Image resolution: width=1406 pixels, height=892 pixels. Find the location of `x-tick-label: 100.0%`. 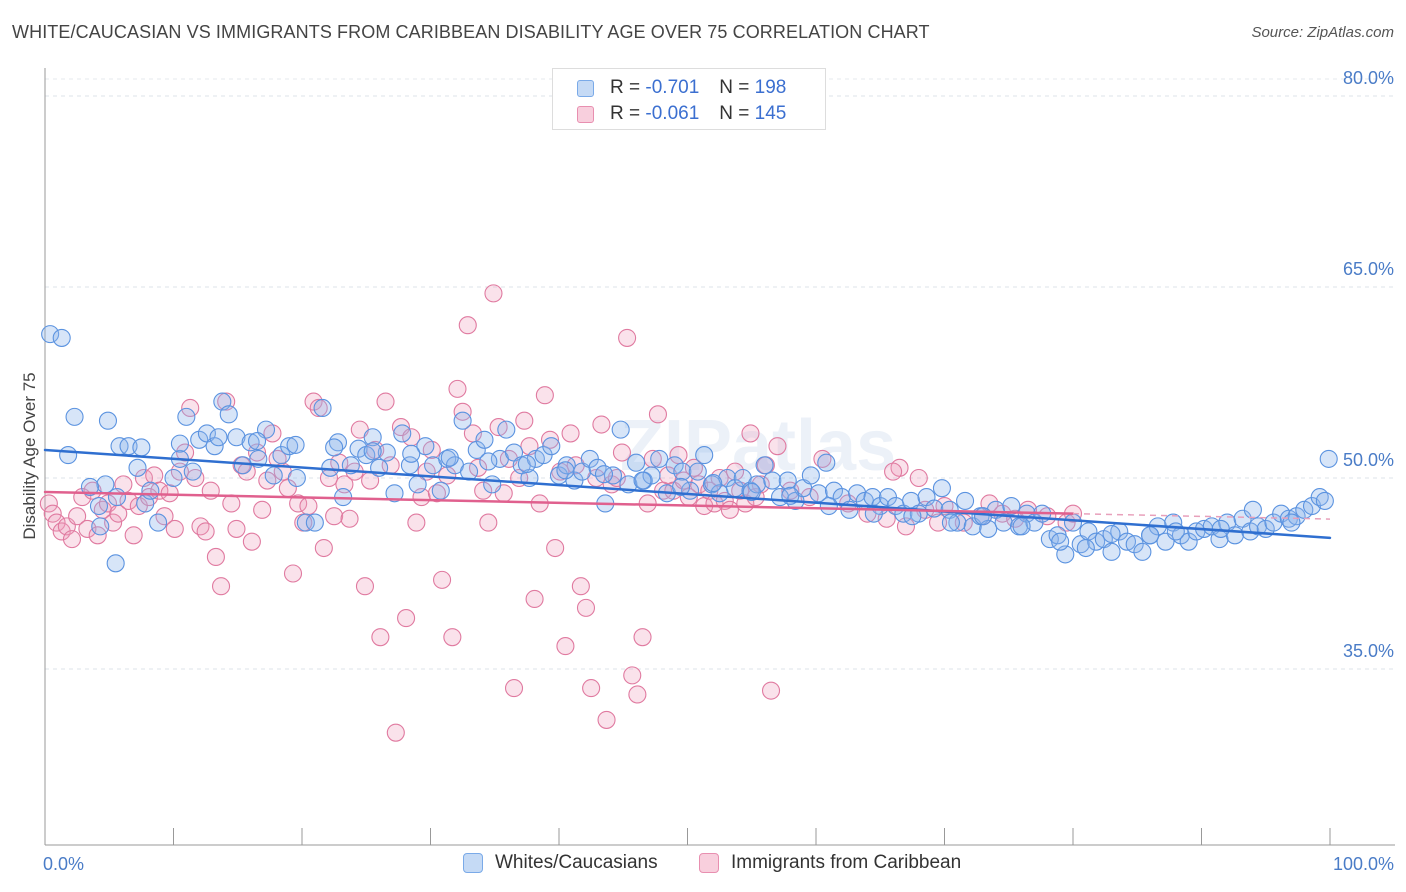

x-tick-label: 100.0% is located at coordinates (1363, 864).